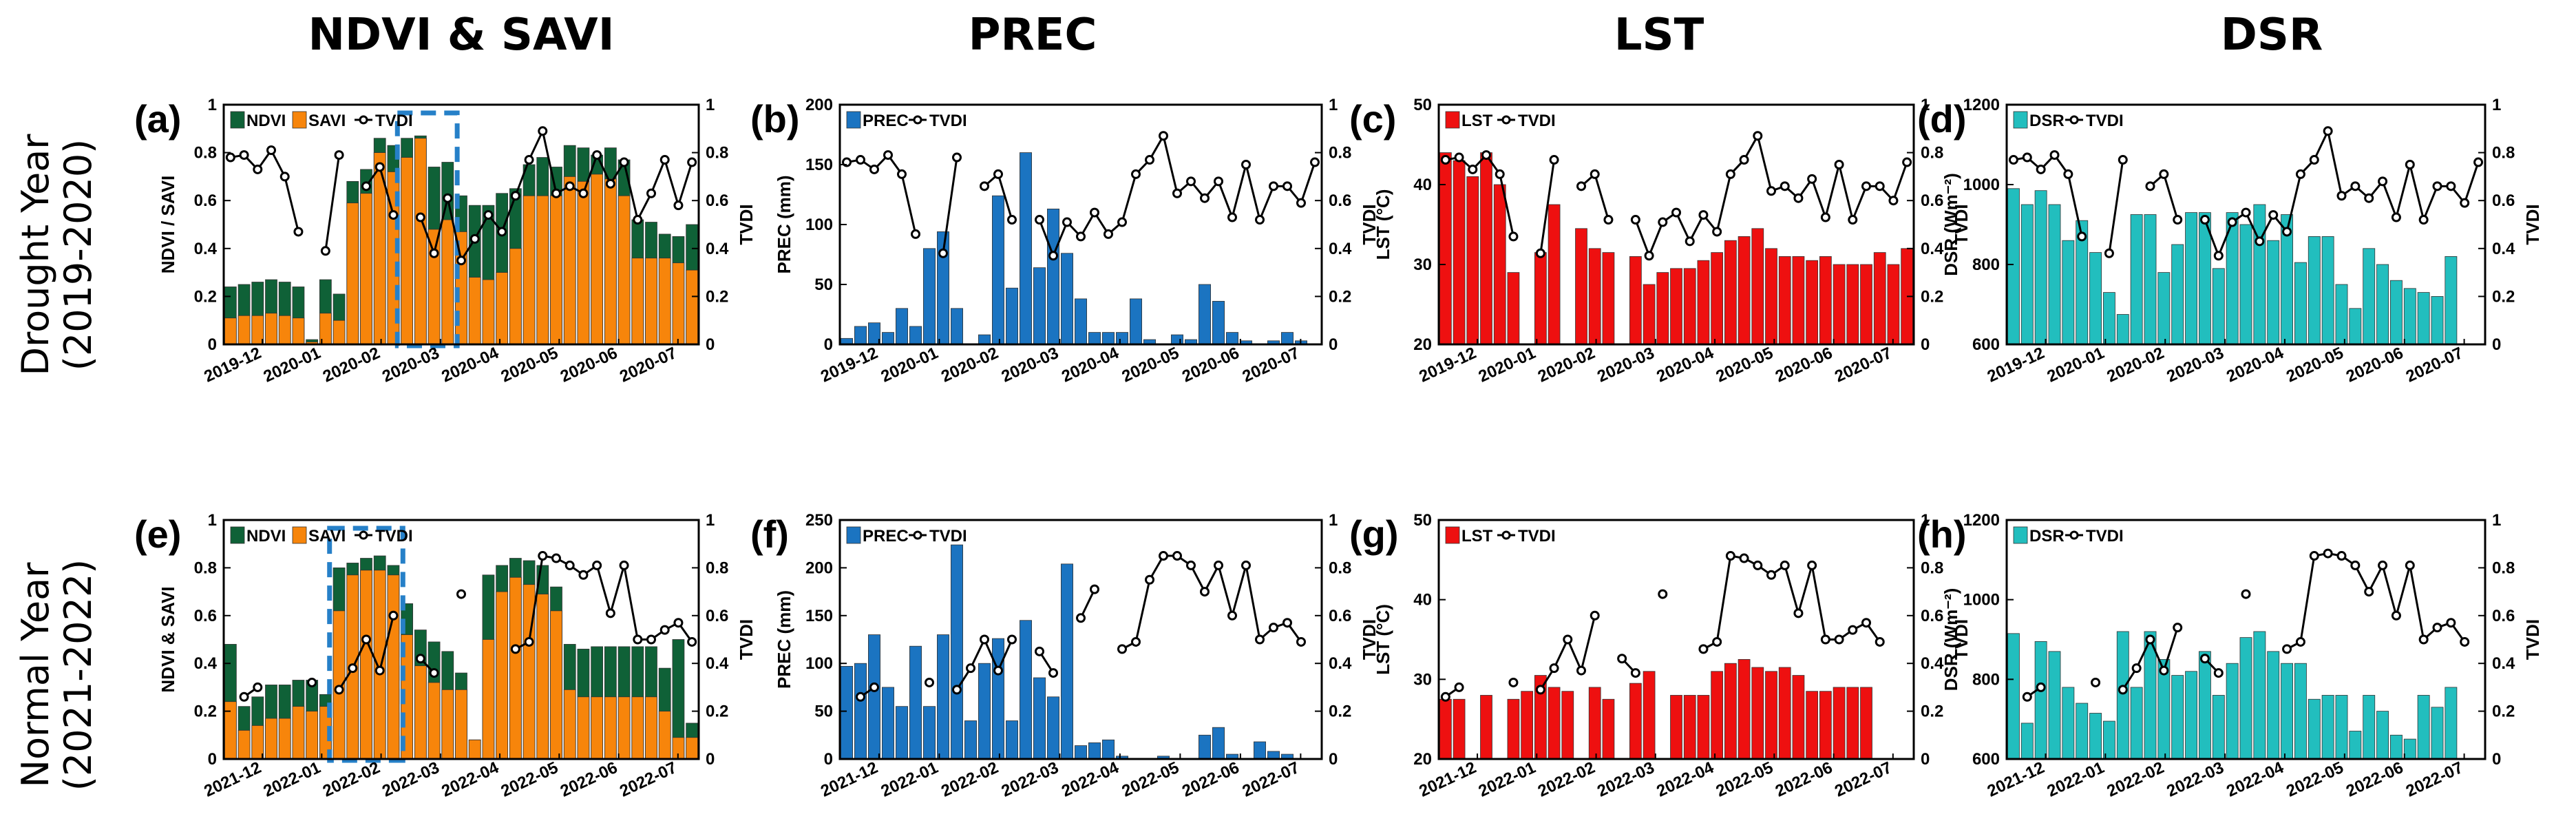  Describe the element at coordinates (300, 535) in the screenshot. I see `legend-swatch-savi` at that location.